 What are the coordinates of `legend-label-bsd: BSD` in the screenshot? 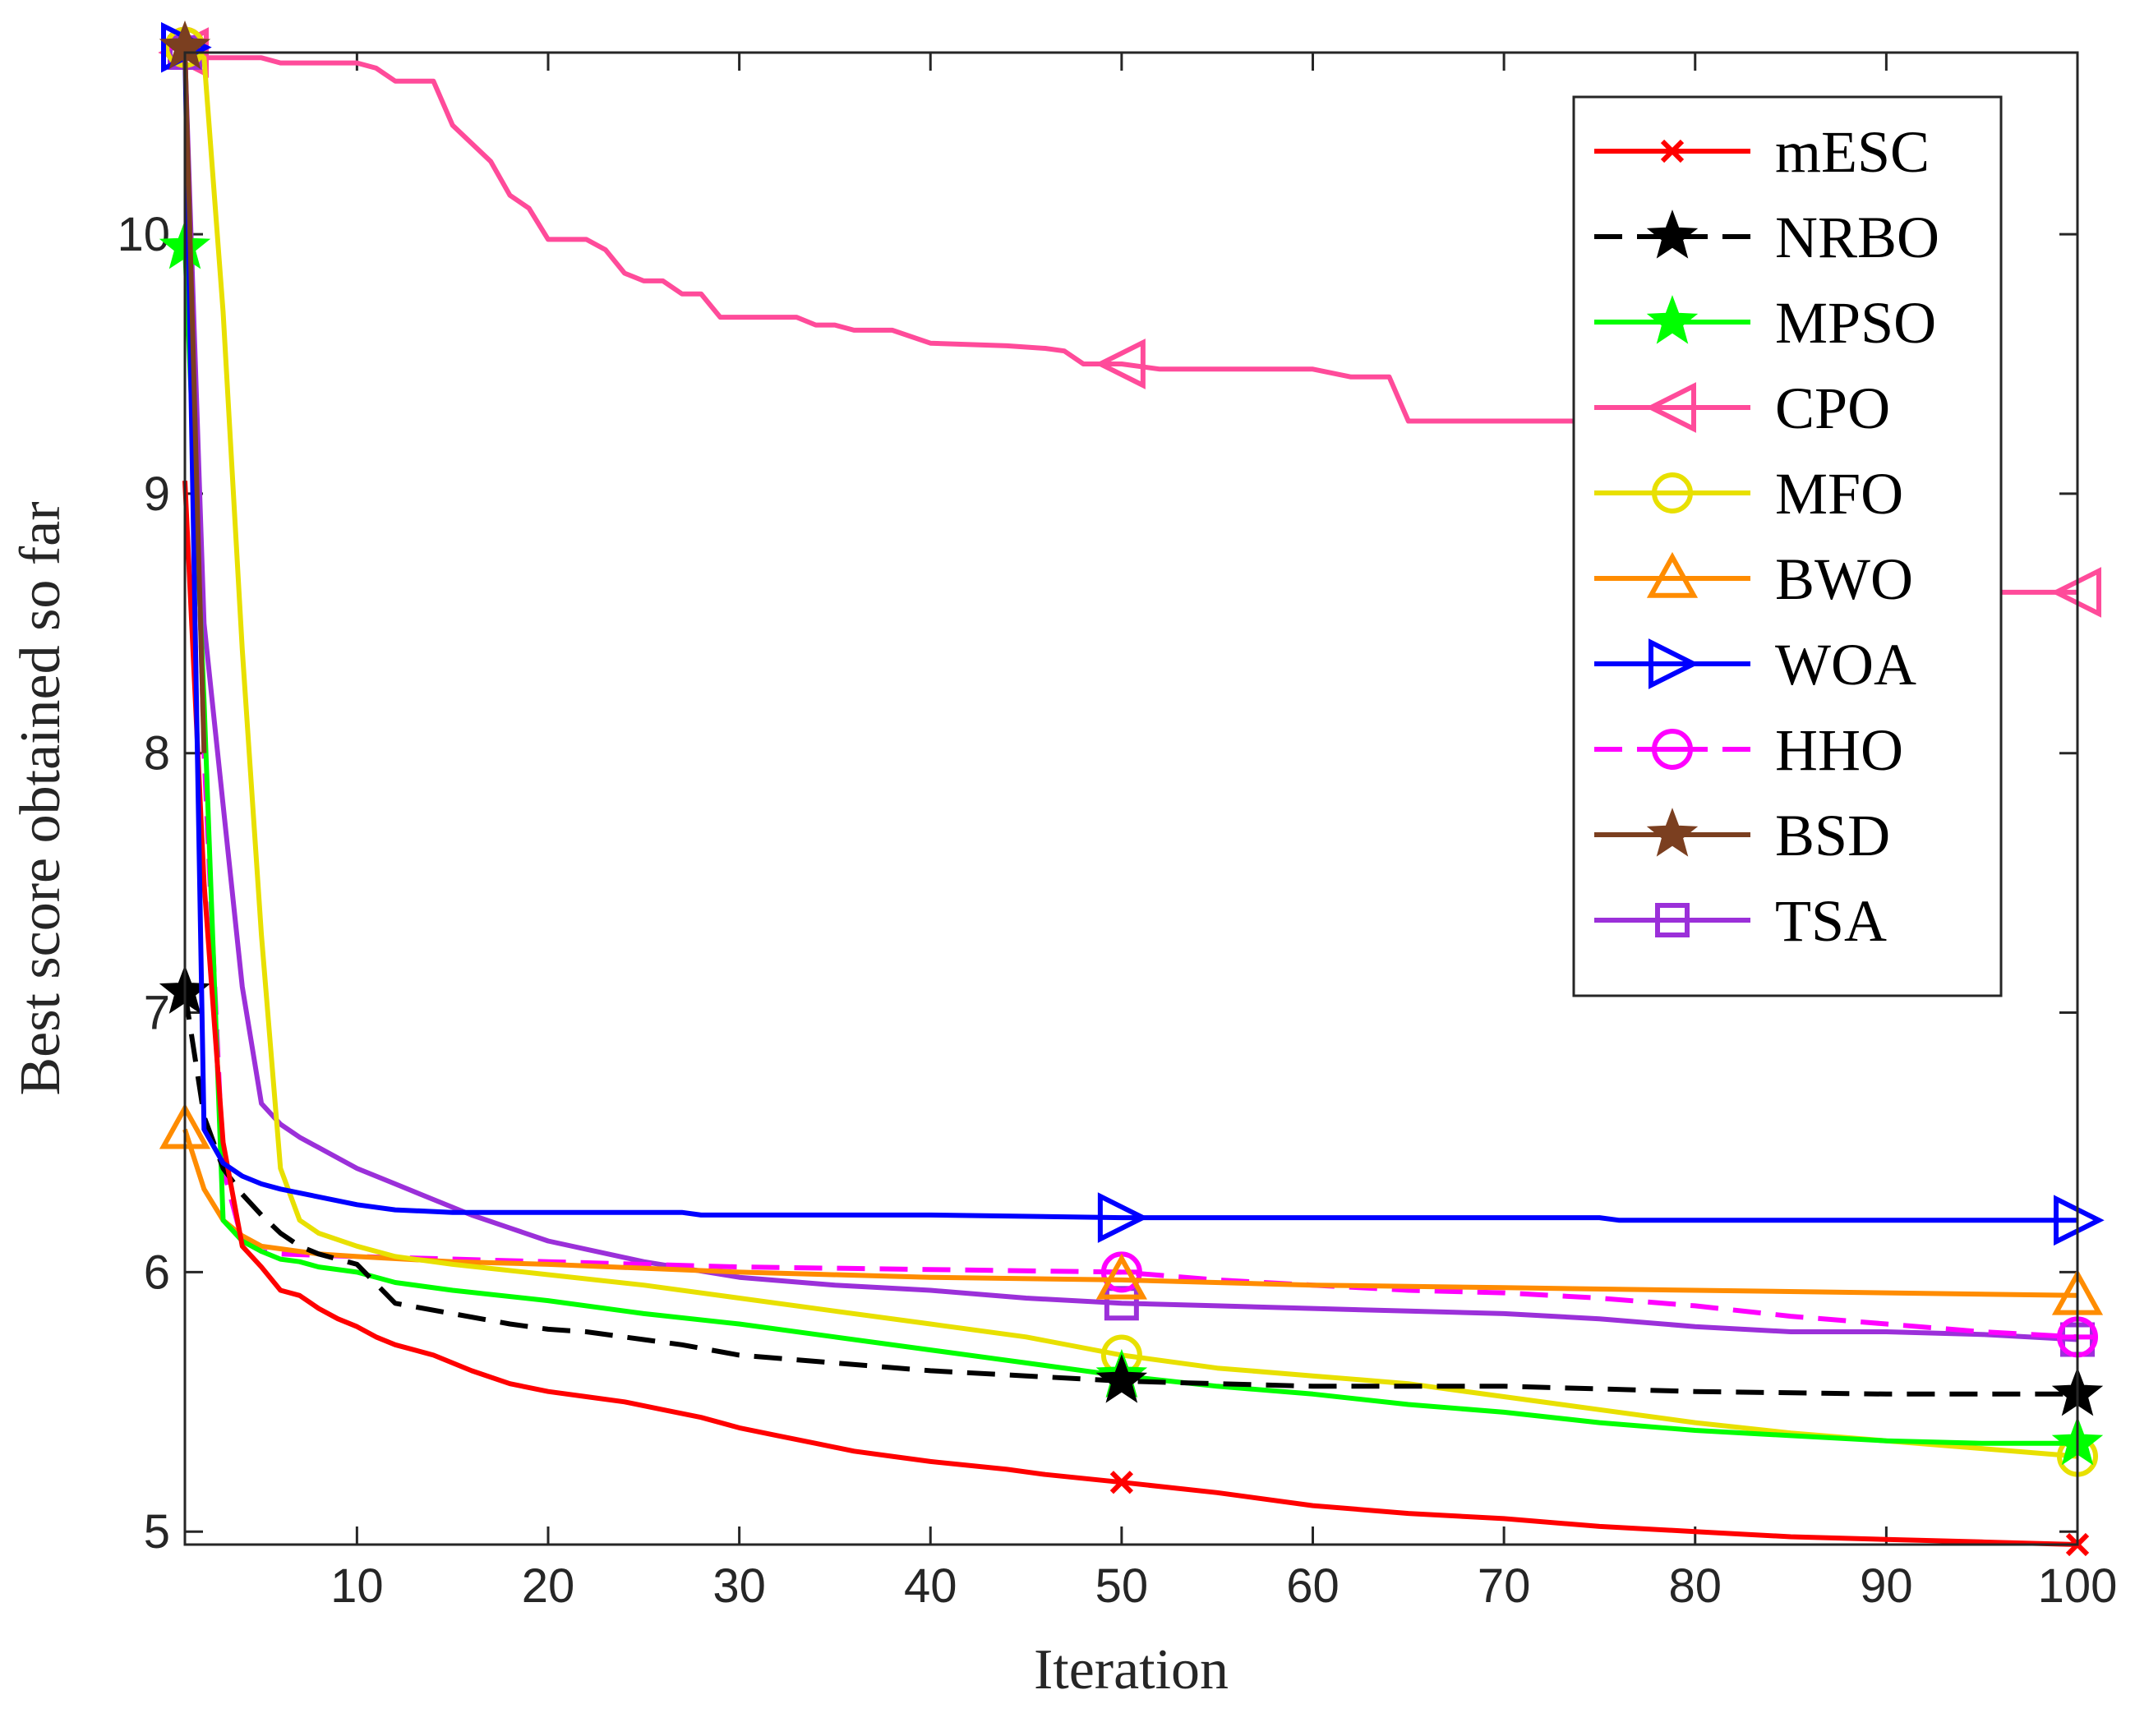 It's located at (1832, 836).